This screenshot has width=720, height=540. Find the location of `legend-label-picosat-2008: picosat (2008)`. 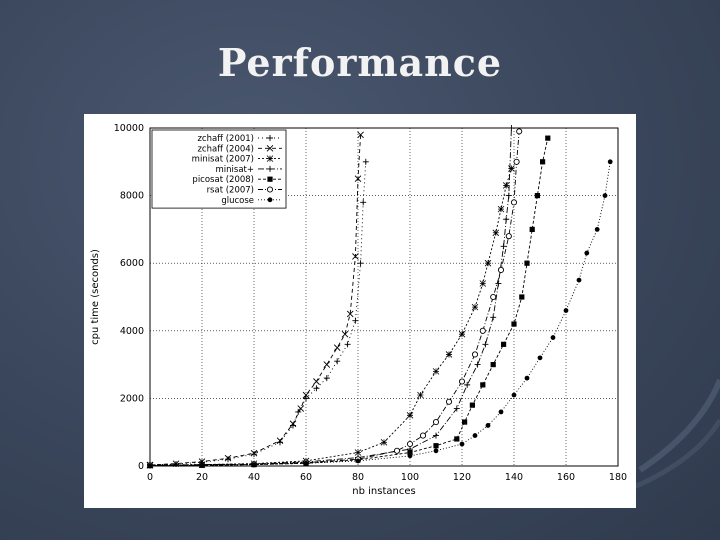

legend-label-picosat-2008: picosat (2008) is located at coordinates (223, 180).